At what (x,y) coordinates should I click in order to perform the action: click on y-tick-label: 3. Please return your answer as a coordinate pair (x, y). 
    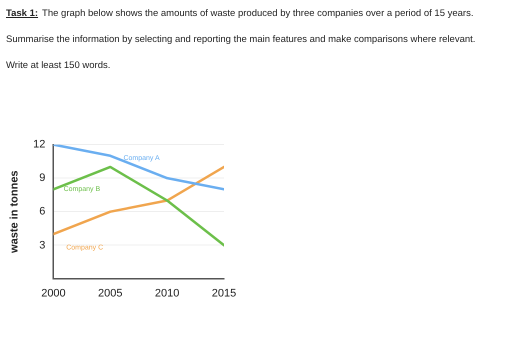
    Looking at the image, I should click on (42, 245).